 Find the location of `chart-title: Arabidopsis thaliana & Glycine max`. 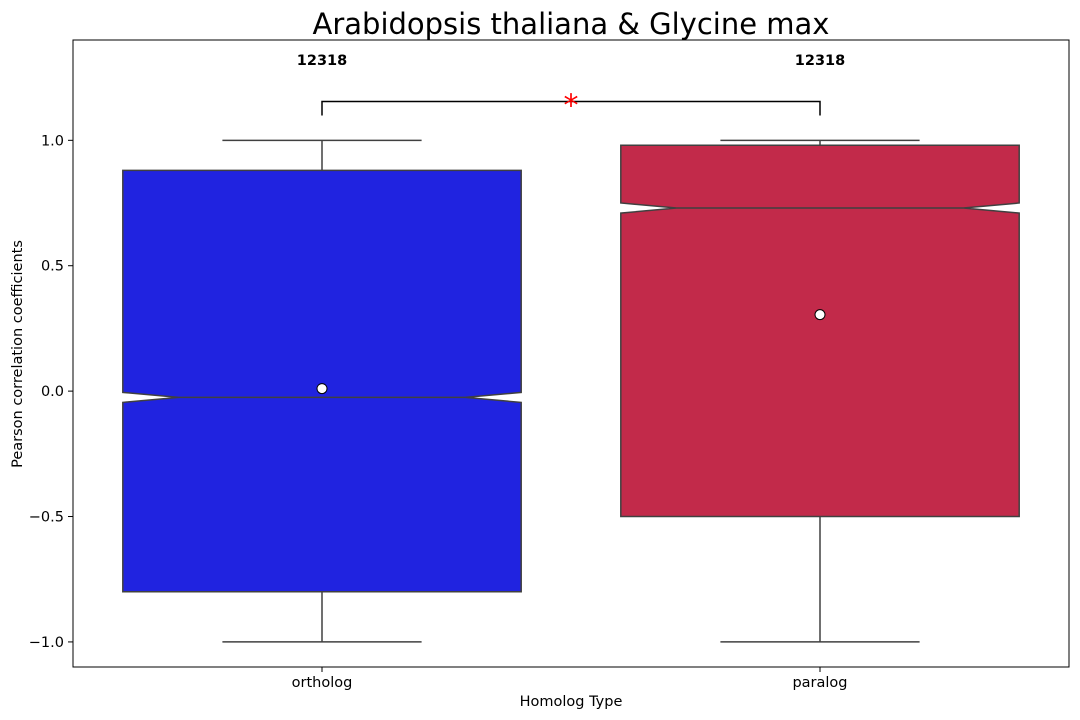

chart-title: Arabidopsis thaliana & Glycine max is located at coordinates (571, 24).